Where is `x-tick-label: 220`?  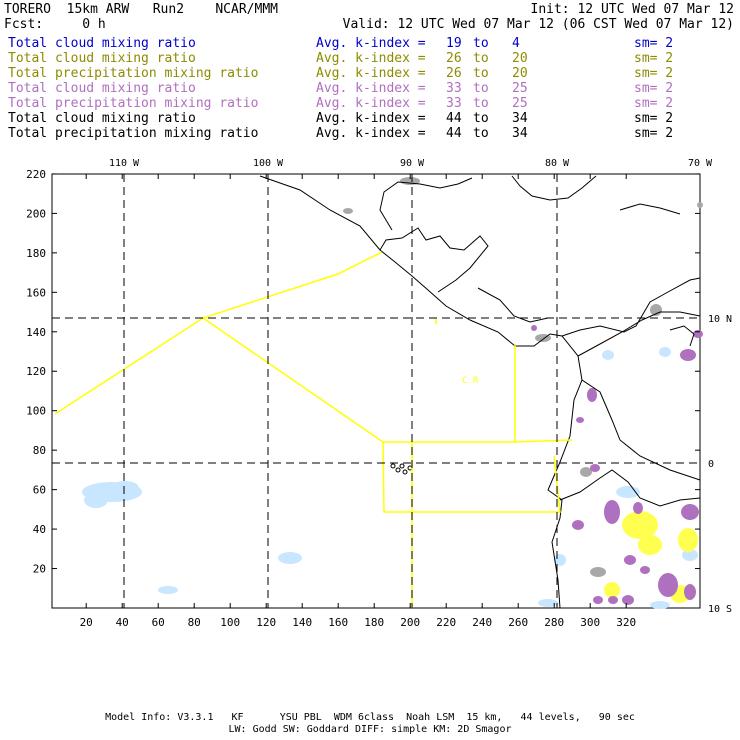 x-tick-label: 220 is located at coordinates (446, 622).